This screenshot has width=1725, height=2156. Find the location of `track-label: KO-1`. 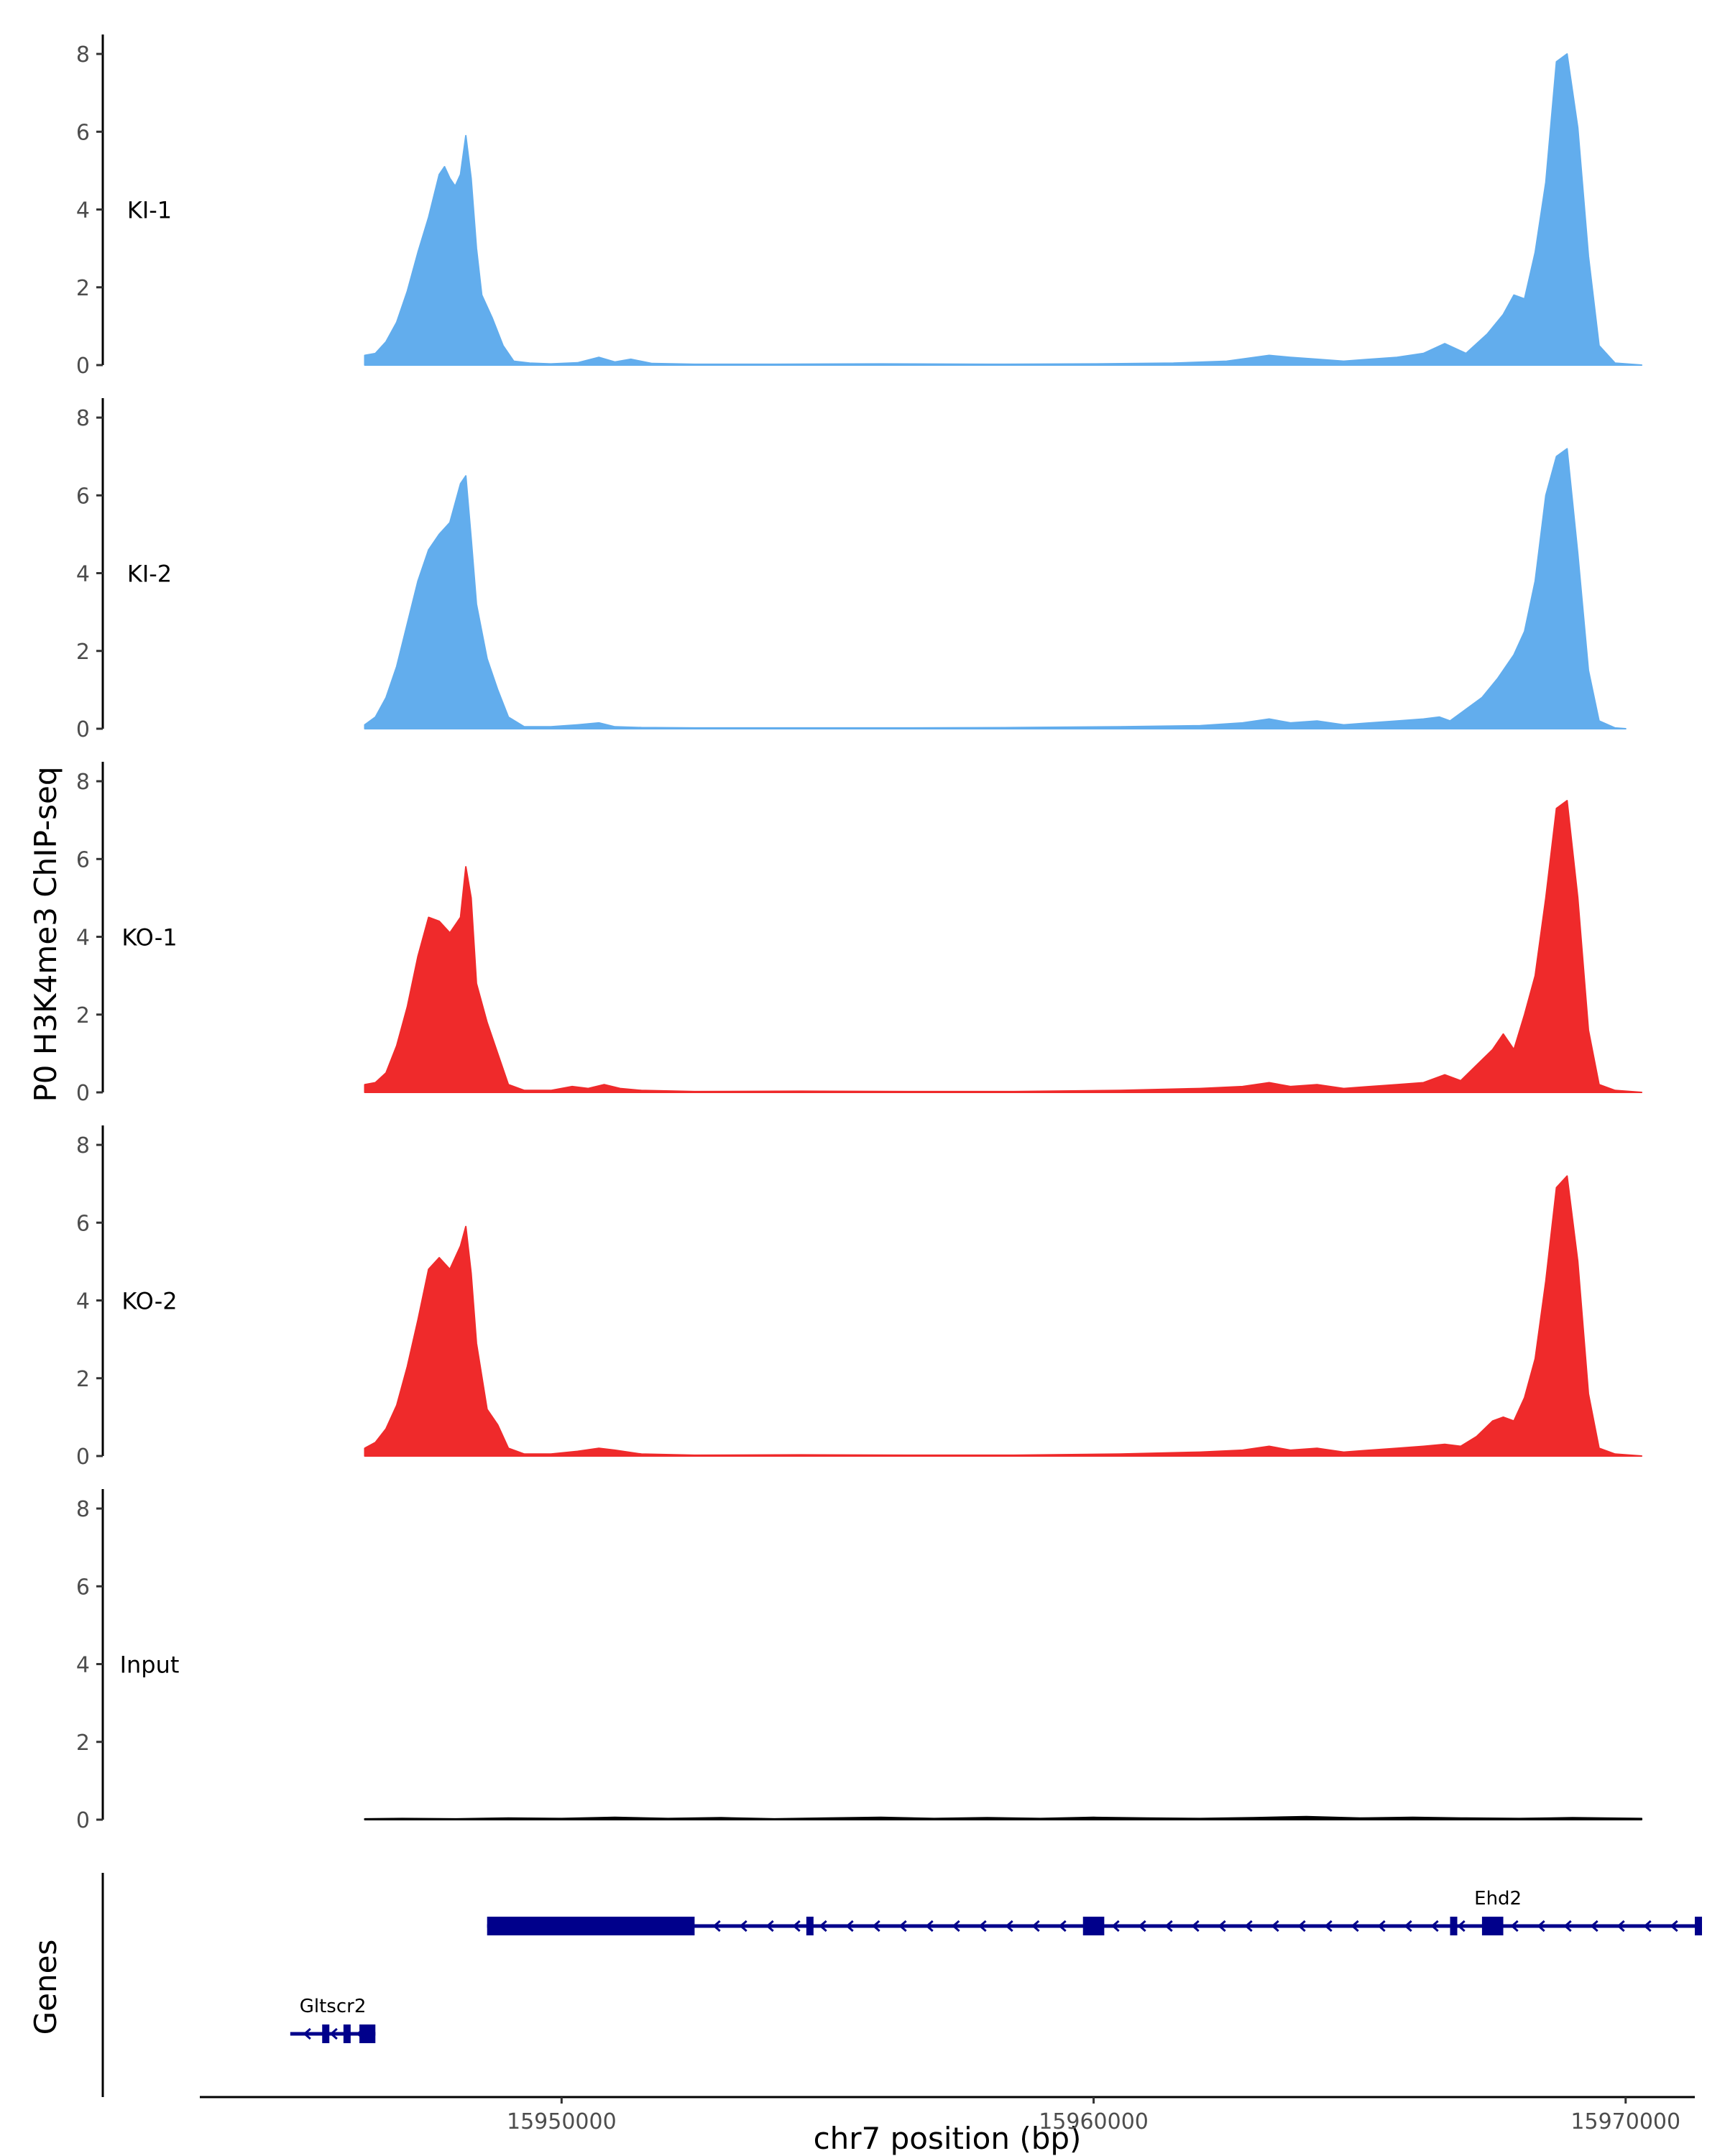

track-label: KO-1 is located at coordinates (149, 938).